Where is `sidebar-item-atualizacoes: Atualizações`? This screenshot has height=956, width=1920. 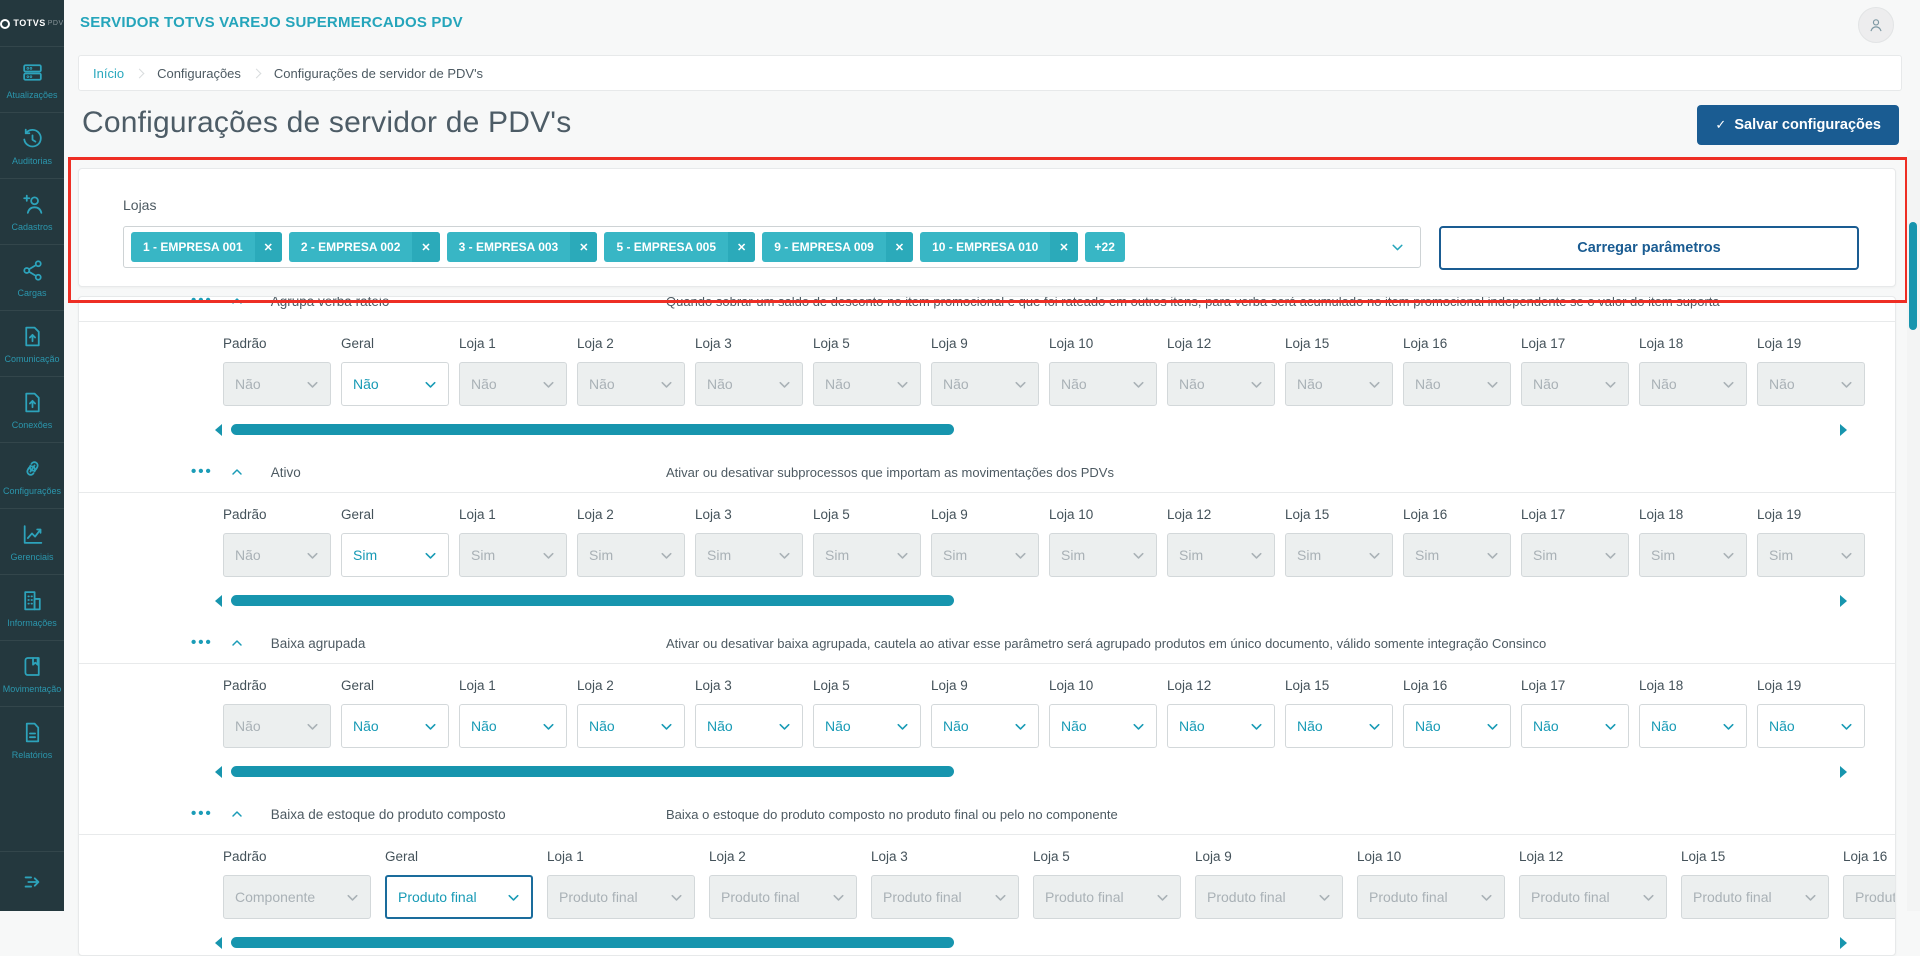 sidebar-item-atualizacoes: Atualizações is located at coordinates (32, 79).